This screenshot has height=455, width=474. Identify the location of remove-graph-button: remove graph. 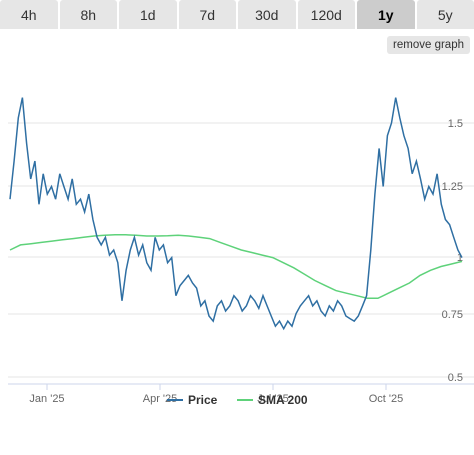
(428, 45).